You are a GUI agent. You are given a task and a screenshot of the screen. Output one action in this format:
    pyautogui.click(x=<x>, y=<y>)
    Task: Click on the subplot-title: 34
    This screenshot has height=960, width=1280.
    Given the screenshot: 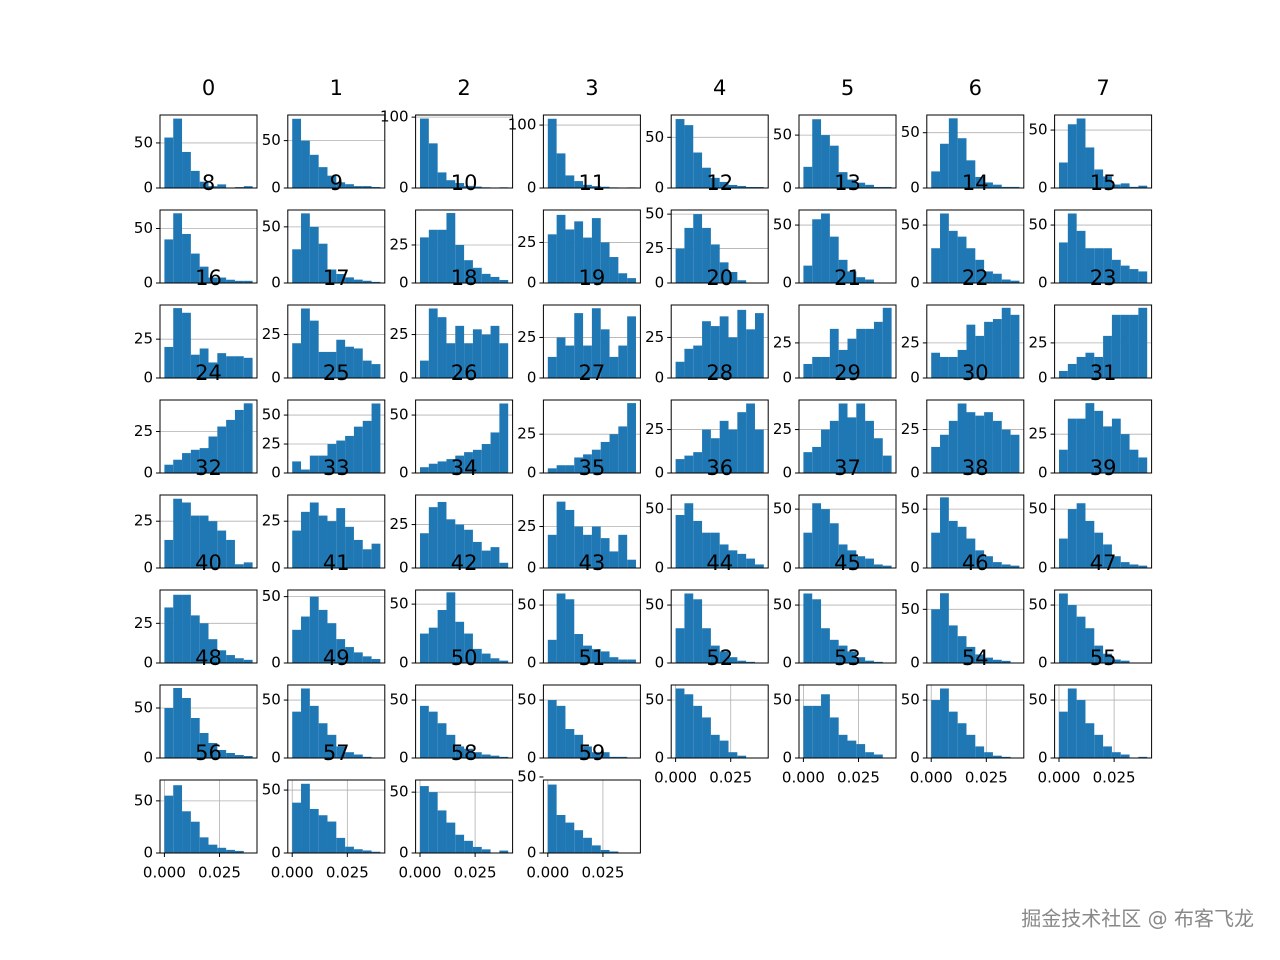 What is the action you would take?
    pyautogui.click(x=464, y=468)
    